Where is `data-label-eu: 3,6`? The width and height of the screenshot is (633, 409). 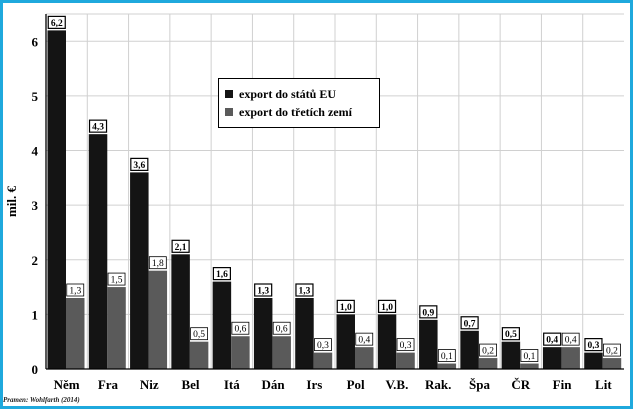
data-label-eu: 3,6 is located at coordinates (139, 166).